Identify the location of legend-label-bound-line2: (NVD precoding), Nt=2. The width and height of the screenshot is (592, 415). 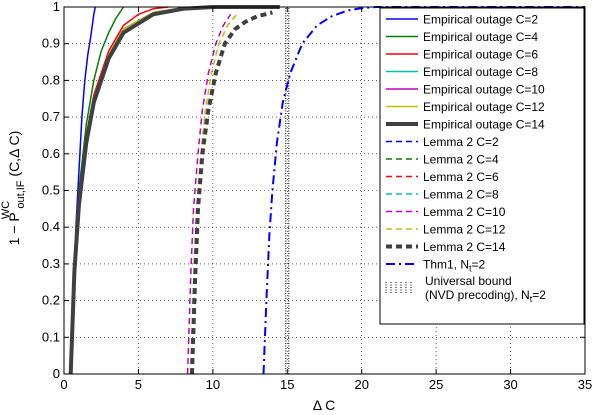
(485, 296).